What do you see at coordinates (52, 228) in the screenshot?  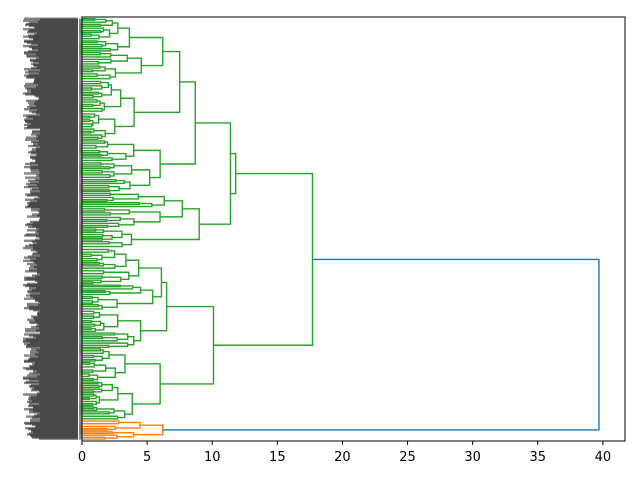 I see `leaf-labels` at bounding box center [52, 228].